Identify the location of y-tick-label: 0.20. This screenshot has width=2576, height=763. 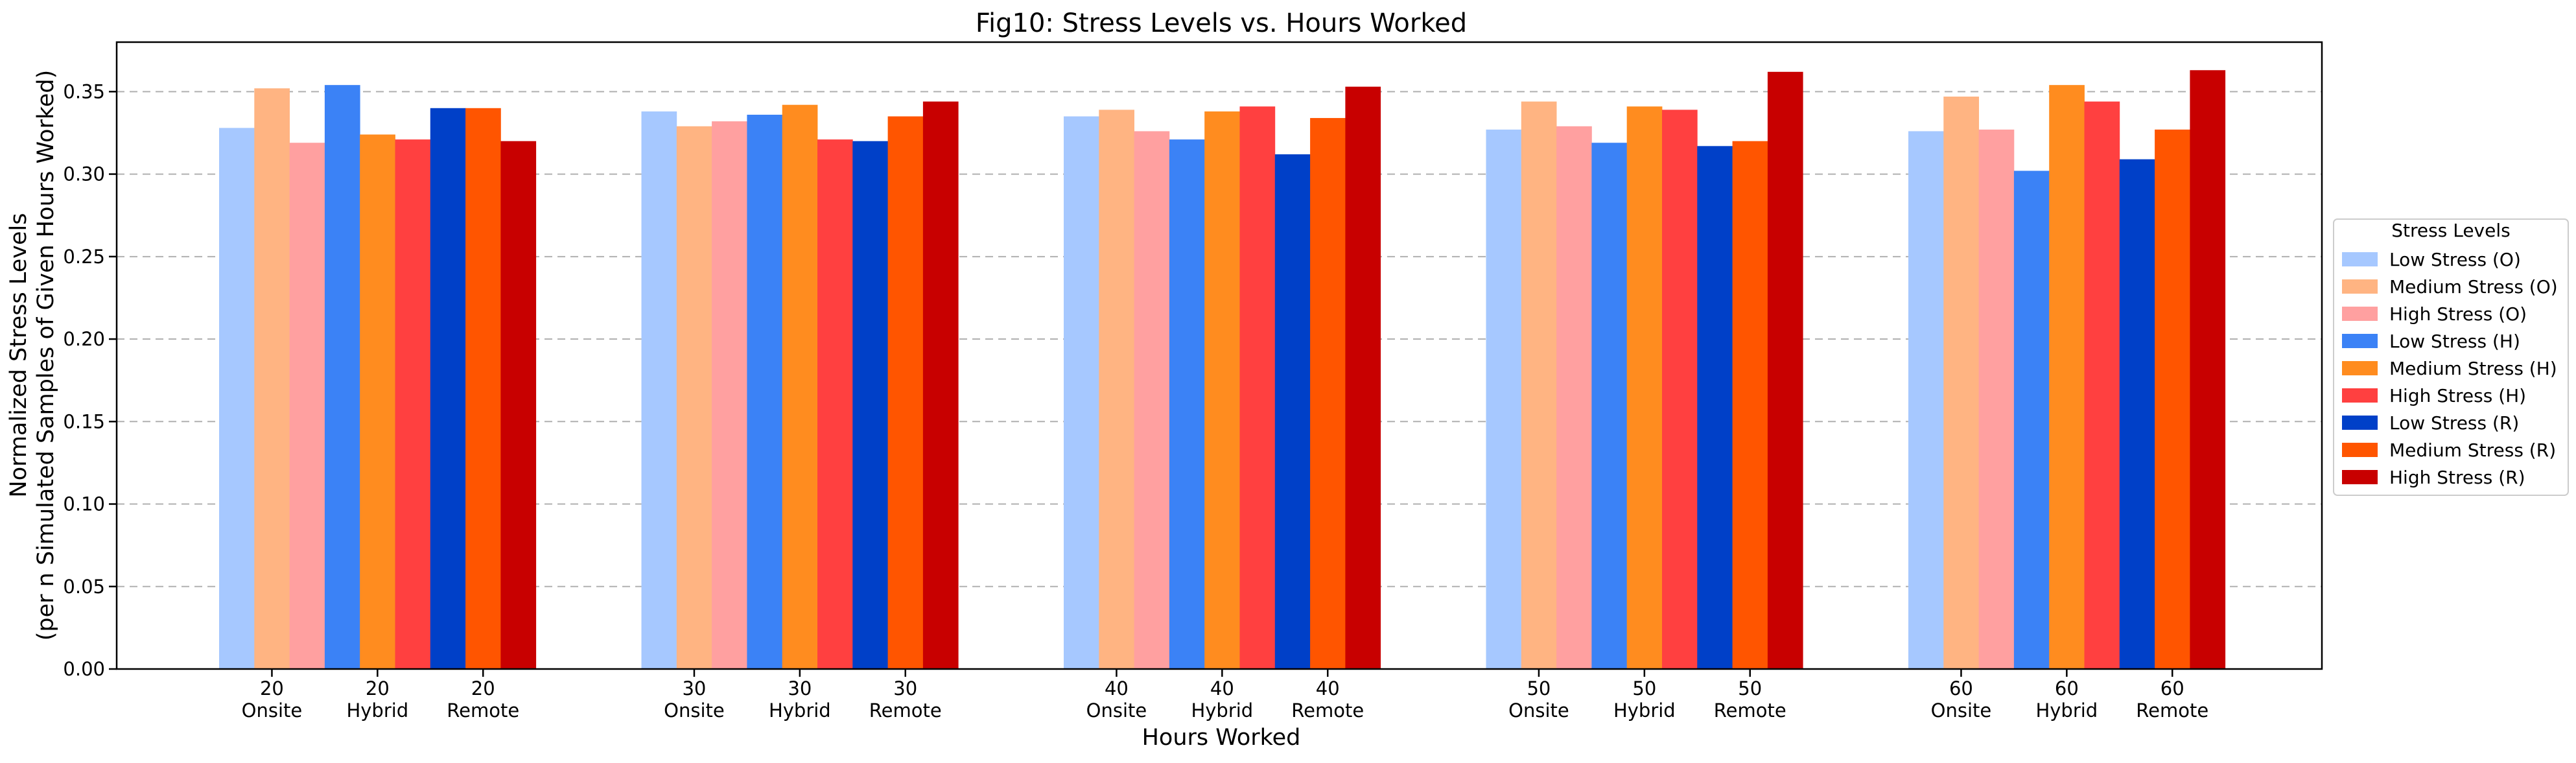
(84, 339).